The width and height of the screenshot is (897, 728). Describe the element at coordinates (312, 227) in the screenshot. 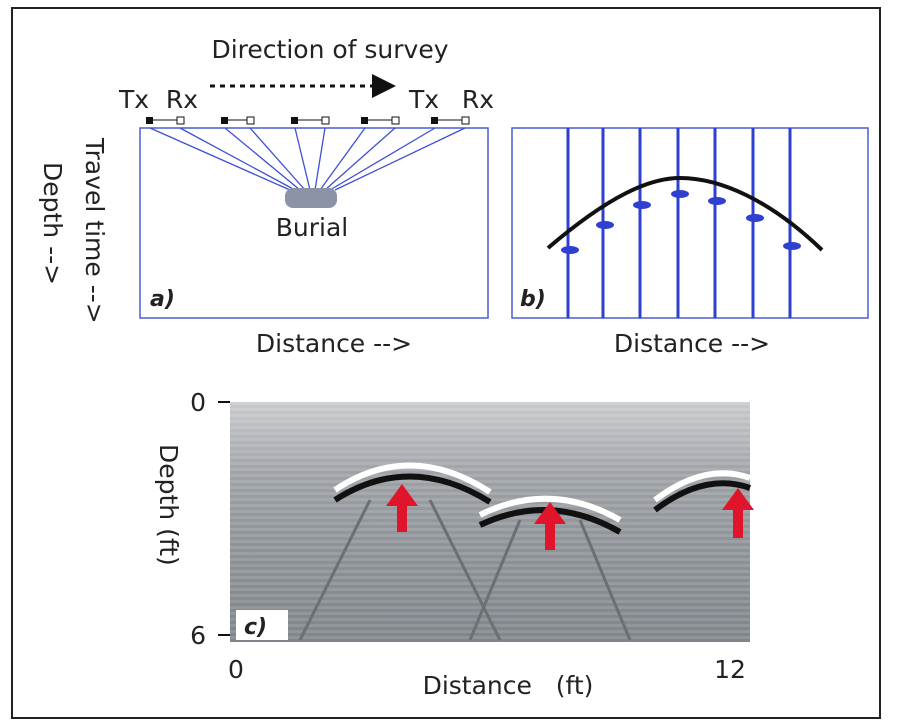

I see `burial-label: Burial` at that location.